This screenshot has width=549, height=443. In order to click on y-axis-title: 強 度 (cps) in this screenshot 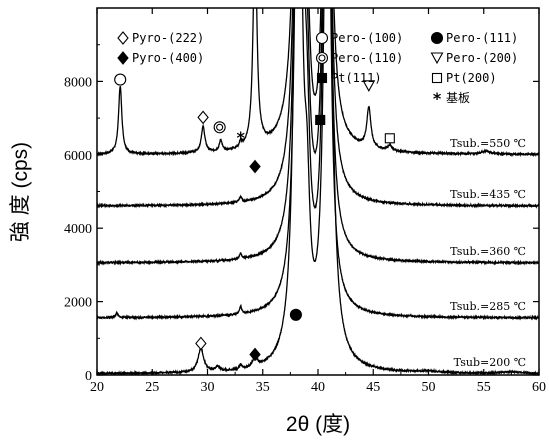, I will do `click(20, 192)`.